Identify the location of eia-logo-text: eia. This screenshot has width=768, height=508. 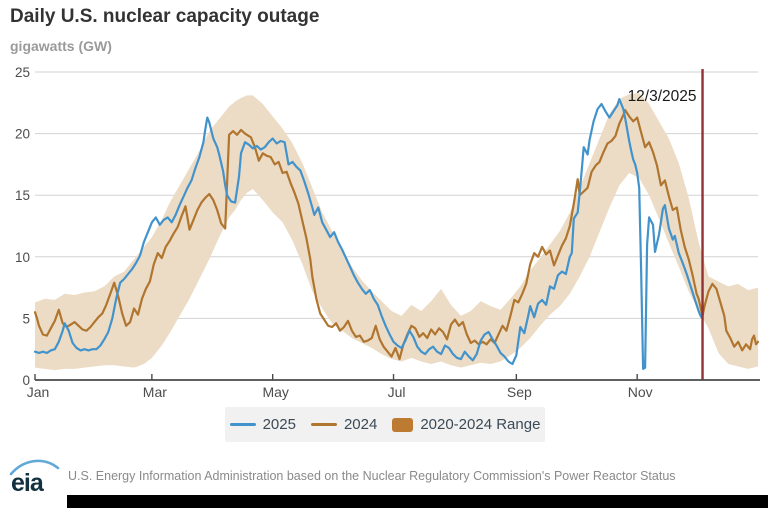
(28, 483).